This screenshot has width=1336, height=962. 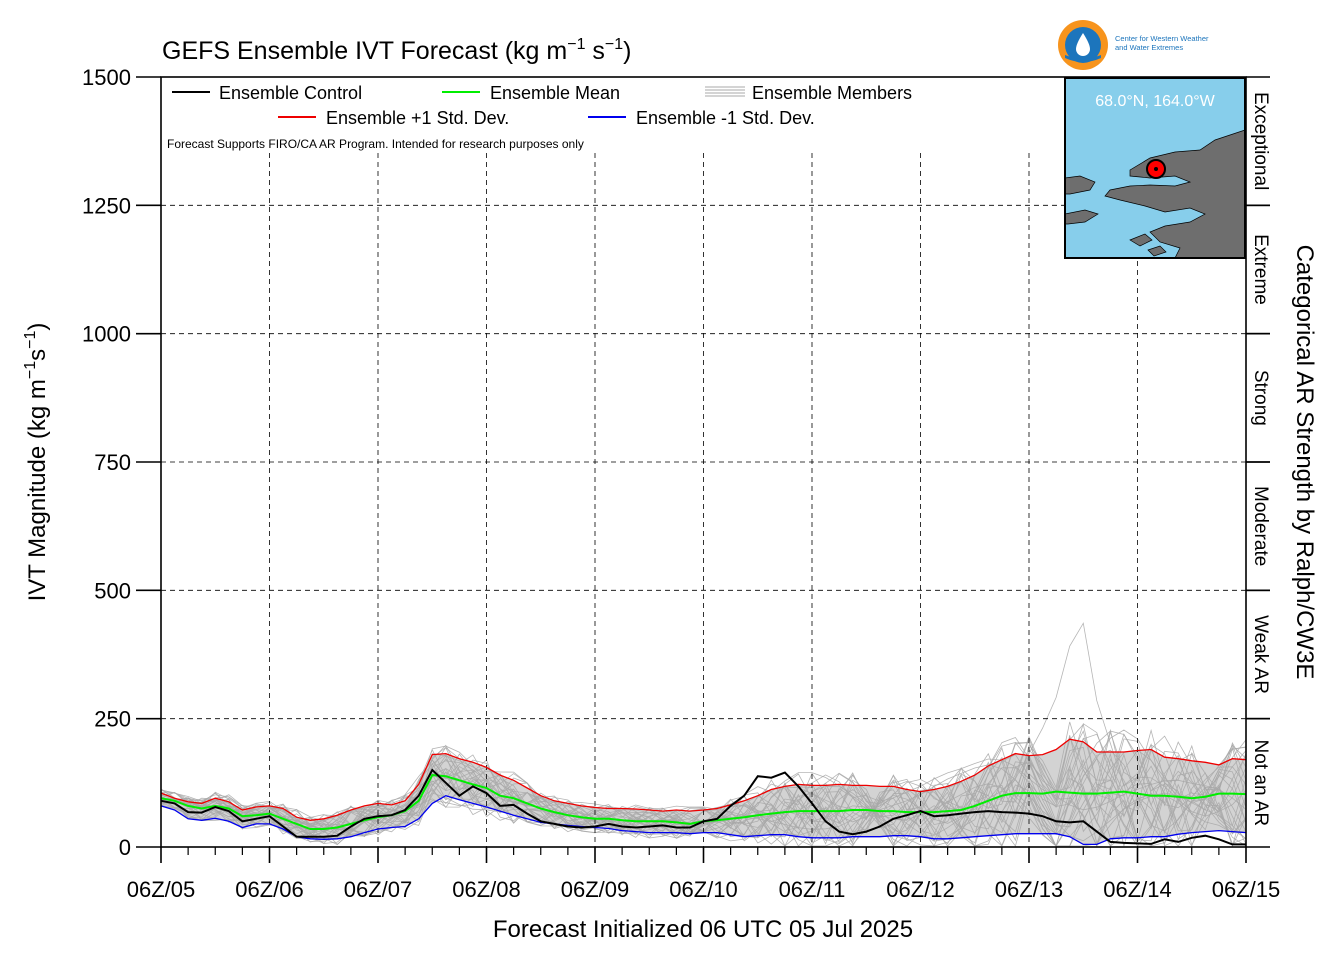 I want to click on x-tick-label: 06Z/08, so click(x=486, y=889).